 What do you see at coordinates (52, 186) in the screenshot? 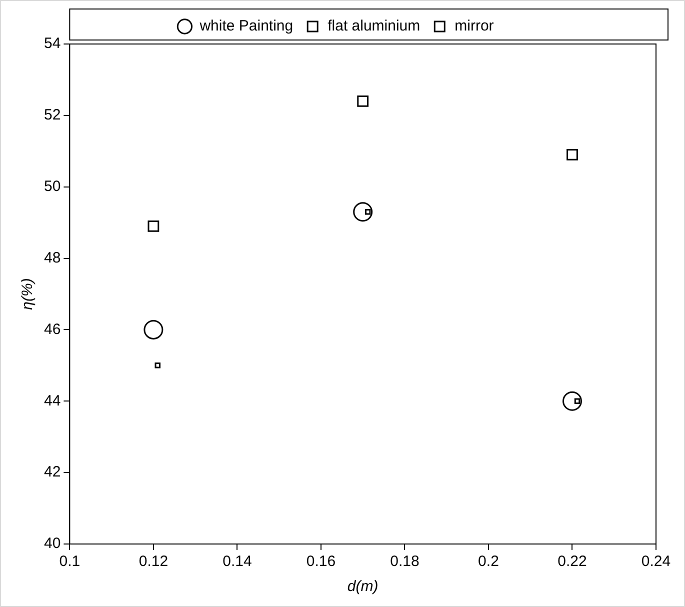
I see `y-tick-label: 50` at bounding box center [52, 186].